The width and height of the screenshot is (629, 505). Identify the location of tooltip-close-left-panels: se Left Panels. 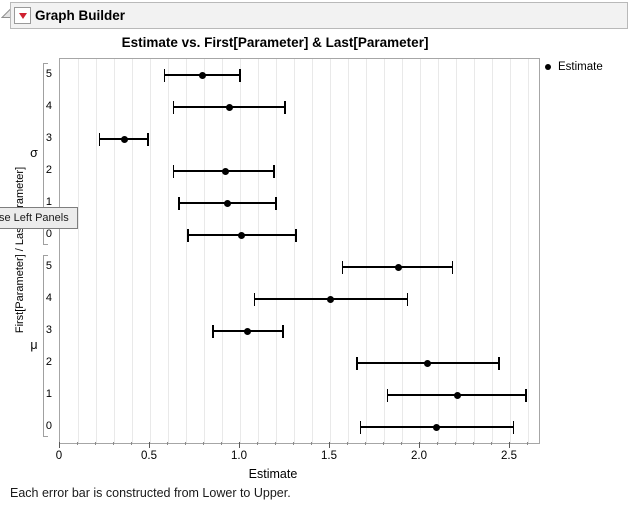
(39, 218).